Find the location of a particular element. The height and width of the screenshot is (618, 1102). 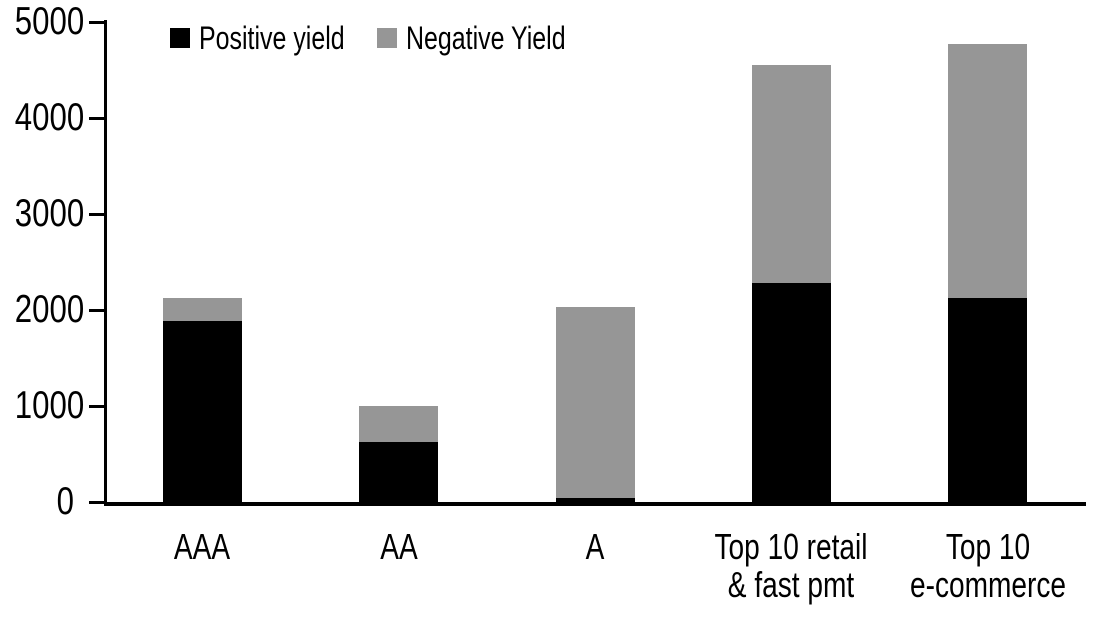

y-tick-label: 5000 is located at coordinates (49, 21).